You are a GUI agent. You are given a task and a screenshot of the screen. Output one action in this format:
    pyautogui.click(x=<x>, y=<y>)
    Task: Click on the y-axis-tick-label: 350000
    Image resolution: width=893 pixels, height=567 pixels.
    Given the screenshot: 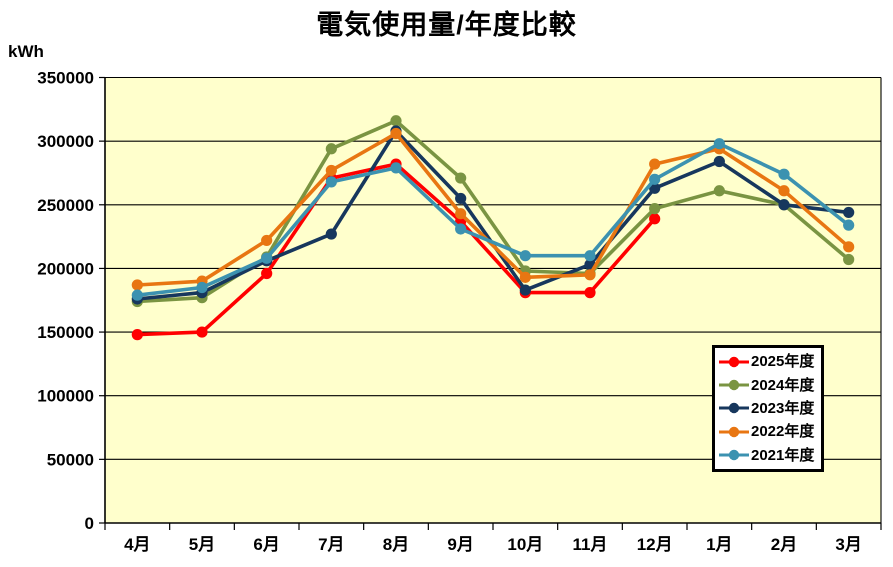 What is the action you would take?
    pyautogui.click(x=65, y=78)
    